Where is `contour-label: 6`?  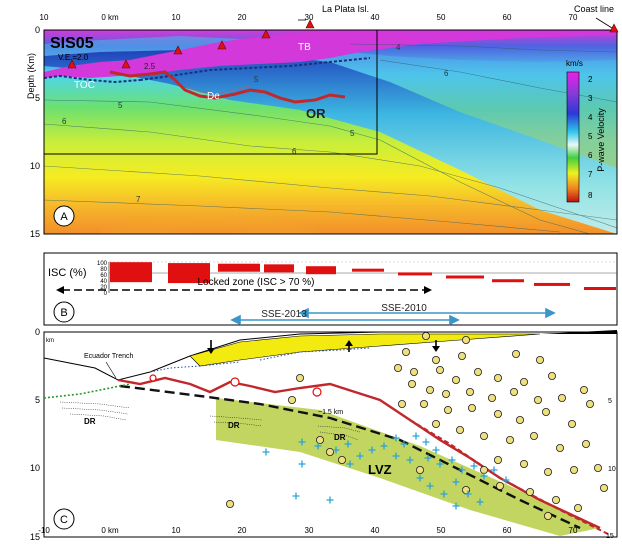 contour-label: 6 is located at coordinates (294, 151).